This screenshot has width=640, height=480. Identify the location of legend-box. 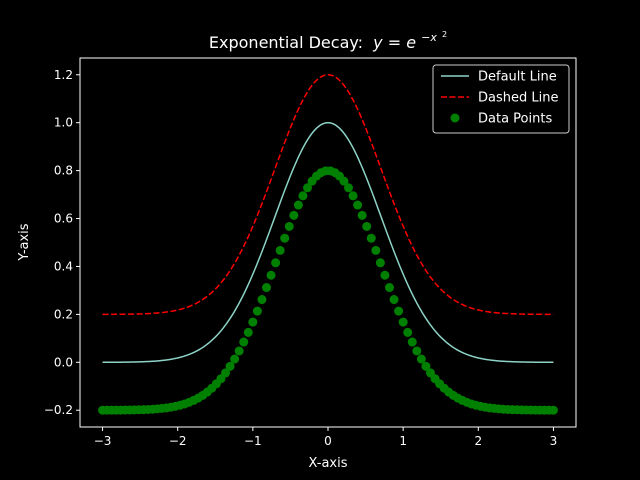
(501, 99).